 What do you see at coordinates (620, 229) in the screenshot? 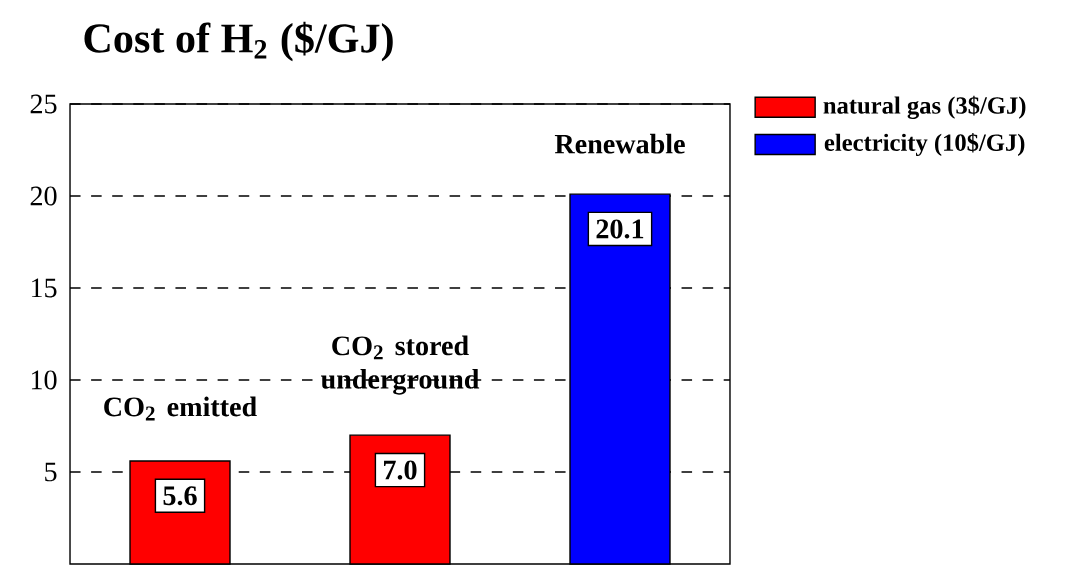
I see `data-label: 20.1` at bounding box center [620, 229].